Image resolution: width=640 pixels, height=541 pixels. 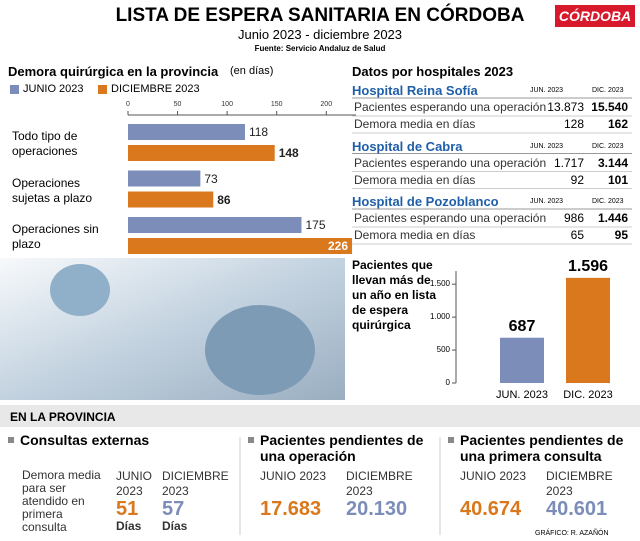 I want to click on hospital-name: Hospital Reina Sofía, so click(x=415, y=90).